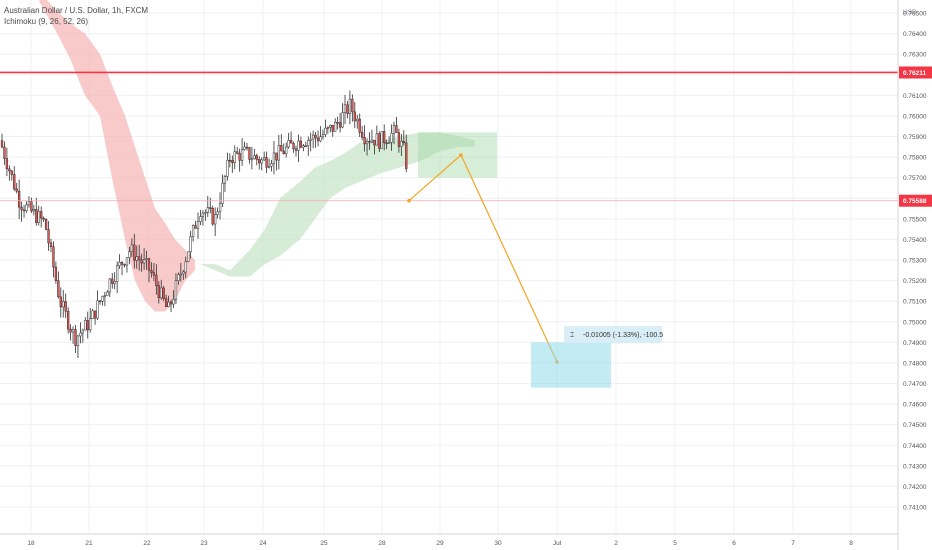  I want to click on price-tick-label: 0.76000, so click(915, 116).